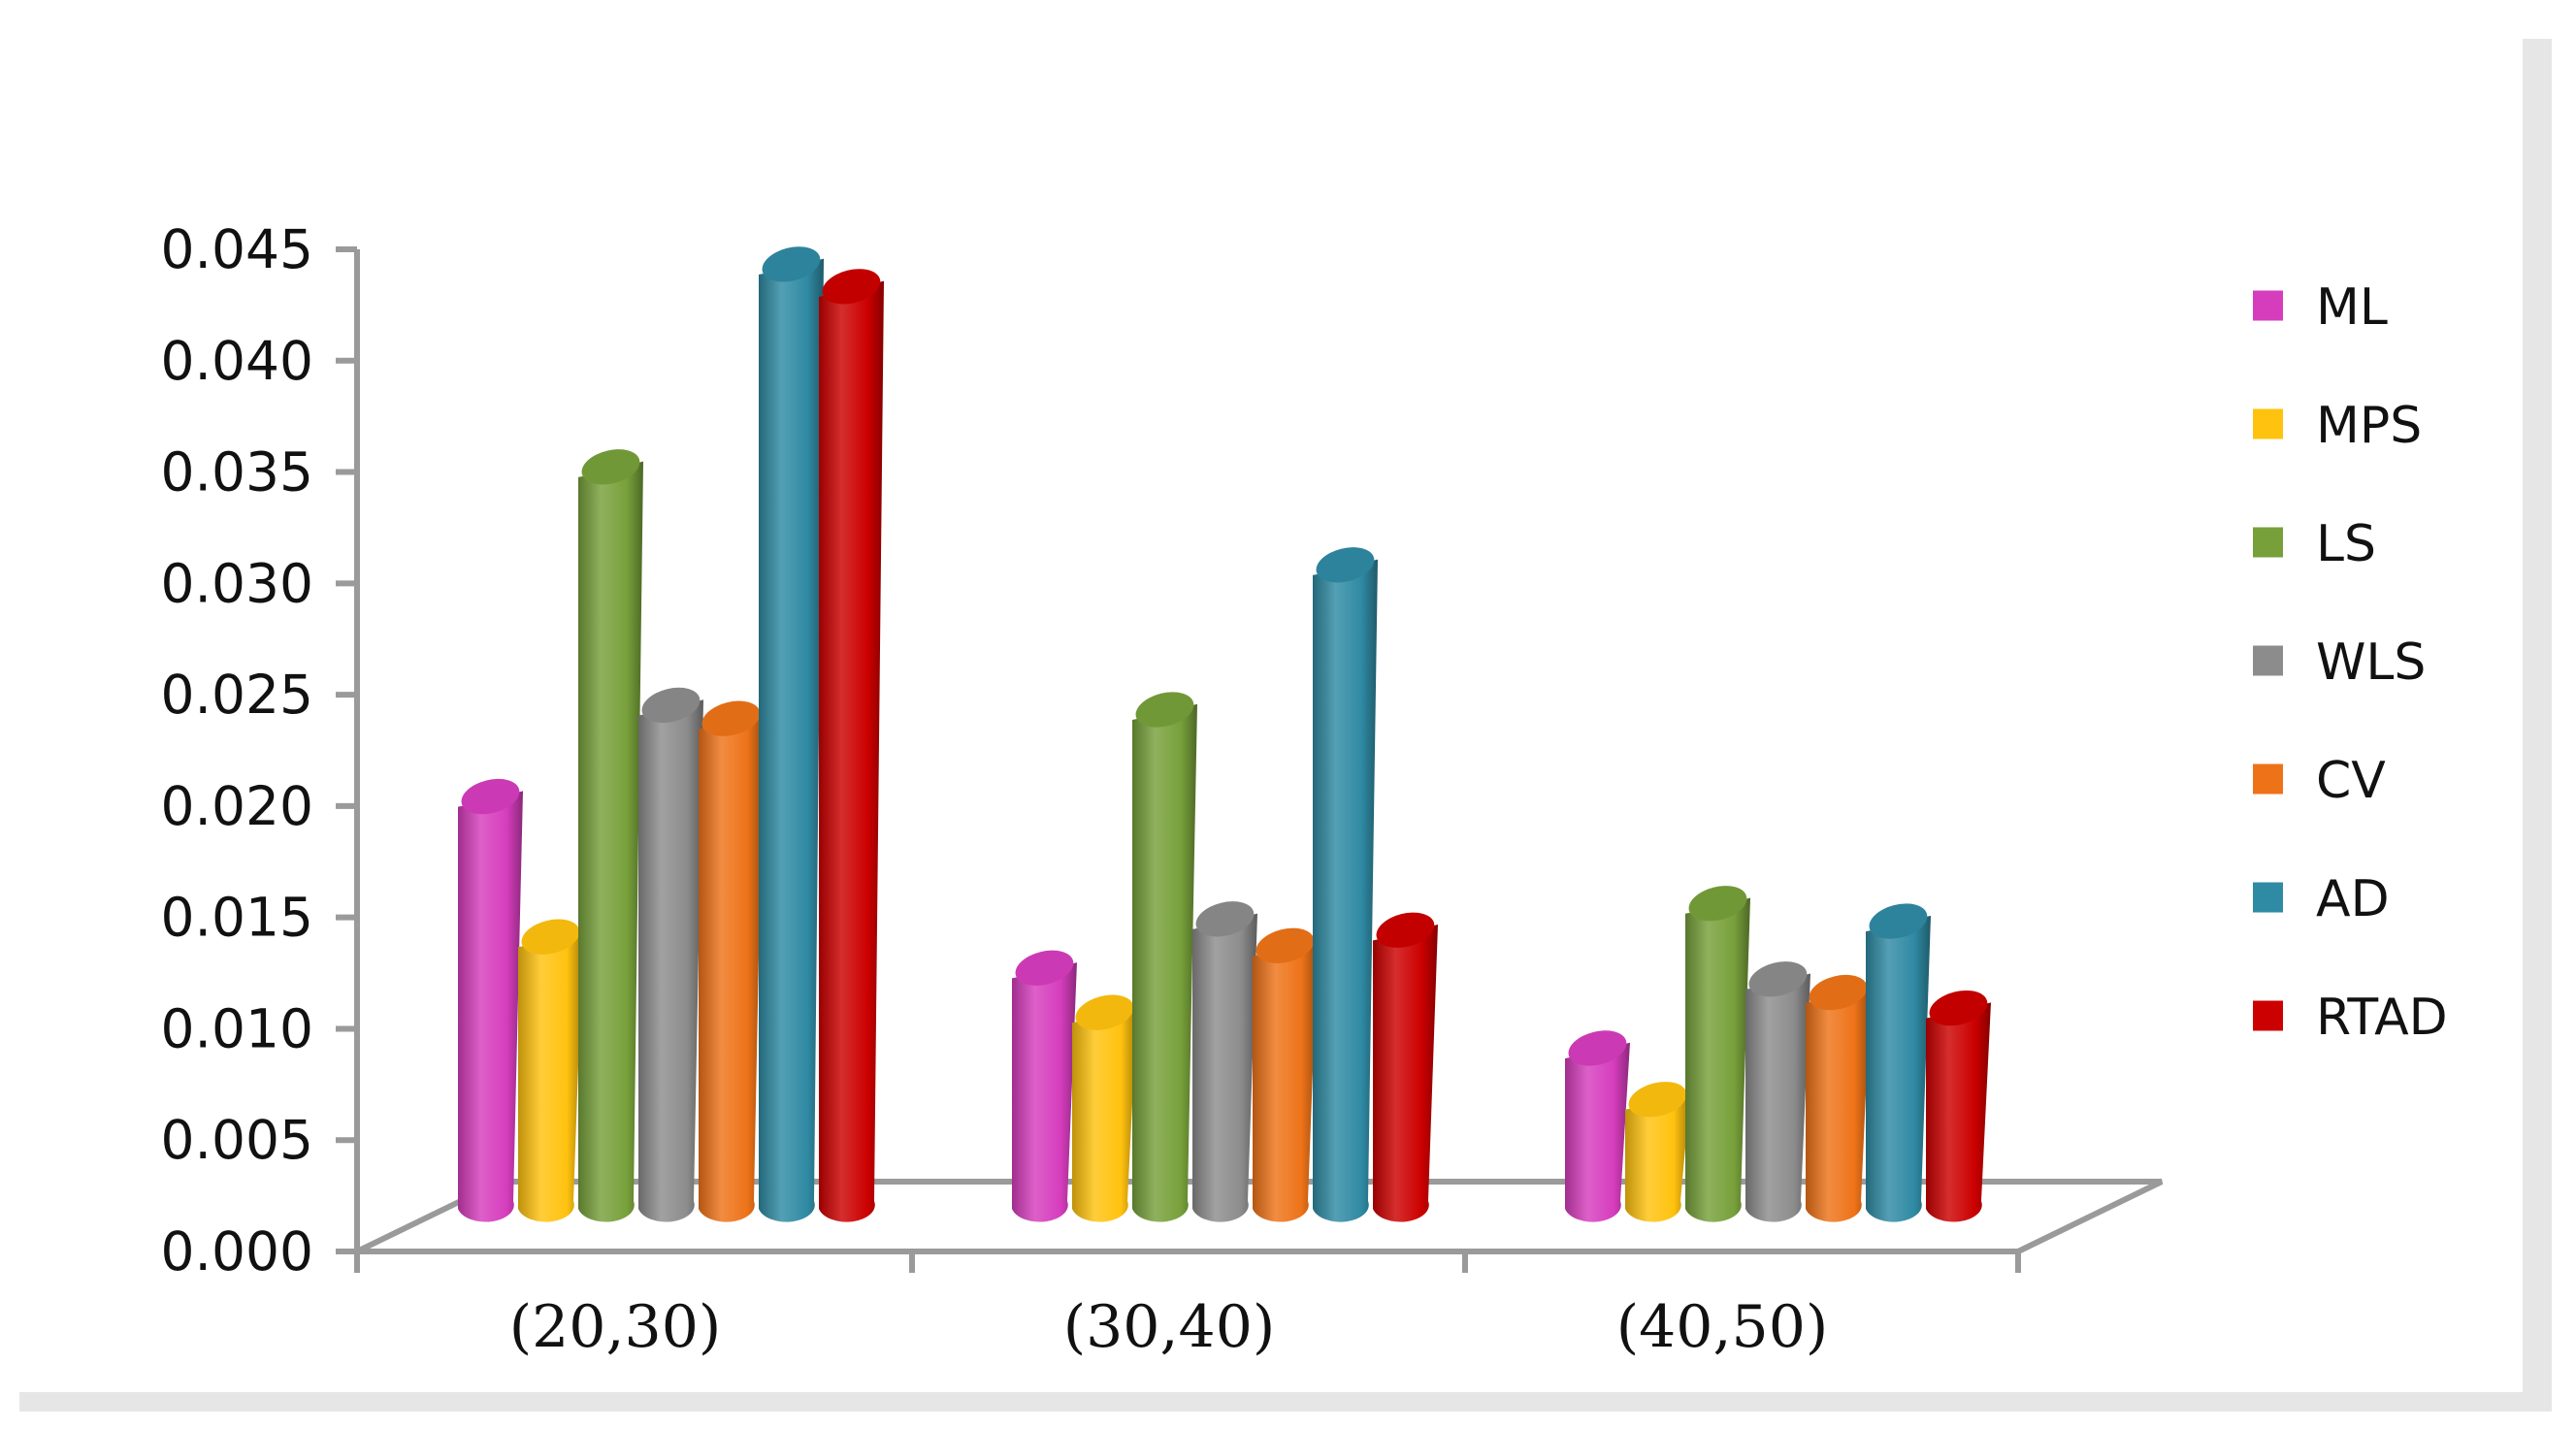 This screenshot has width=2576, height=1429. Describe the element at coordinates (2371, 662) in the screenshot. I see `legend-label: WLS` at that location.